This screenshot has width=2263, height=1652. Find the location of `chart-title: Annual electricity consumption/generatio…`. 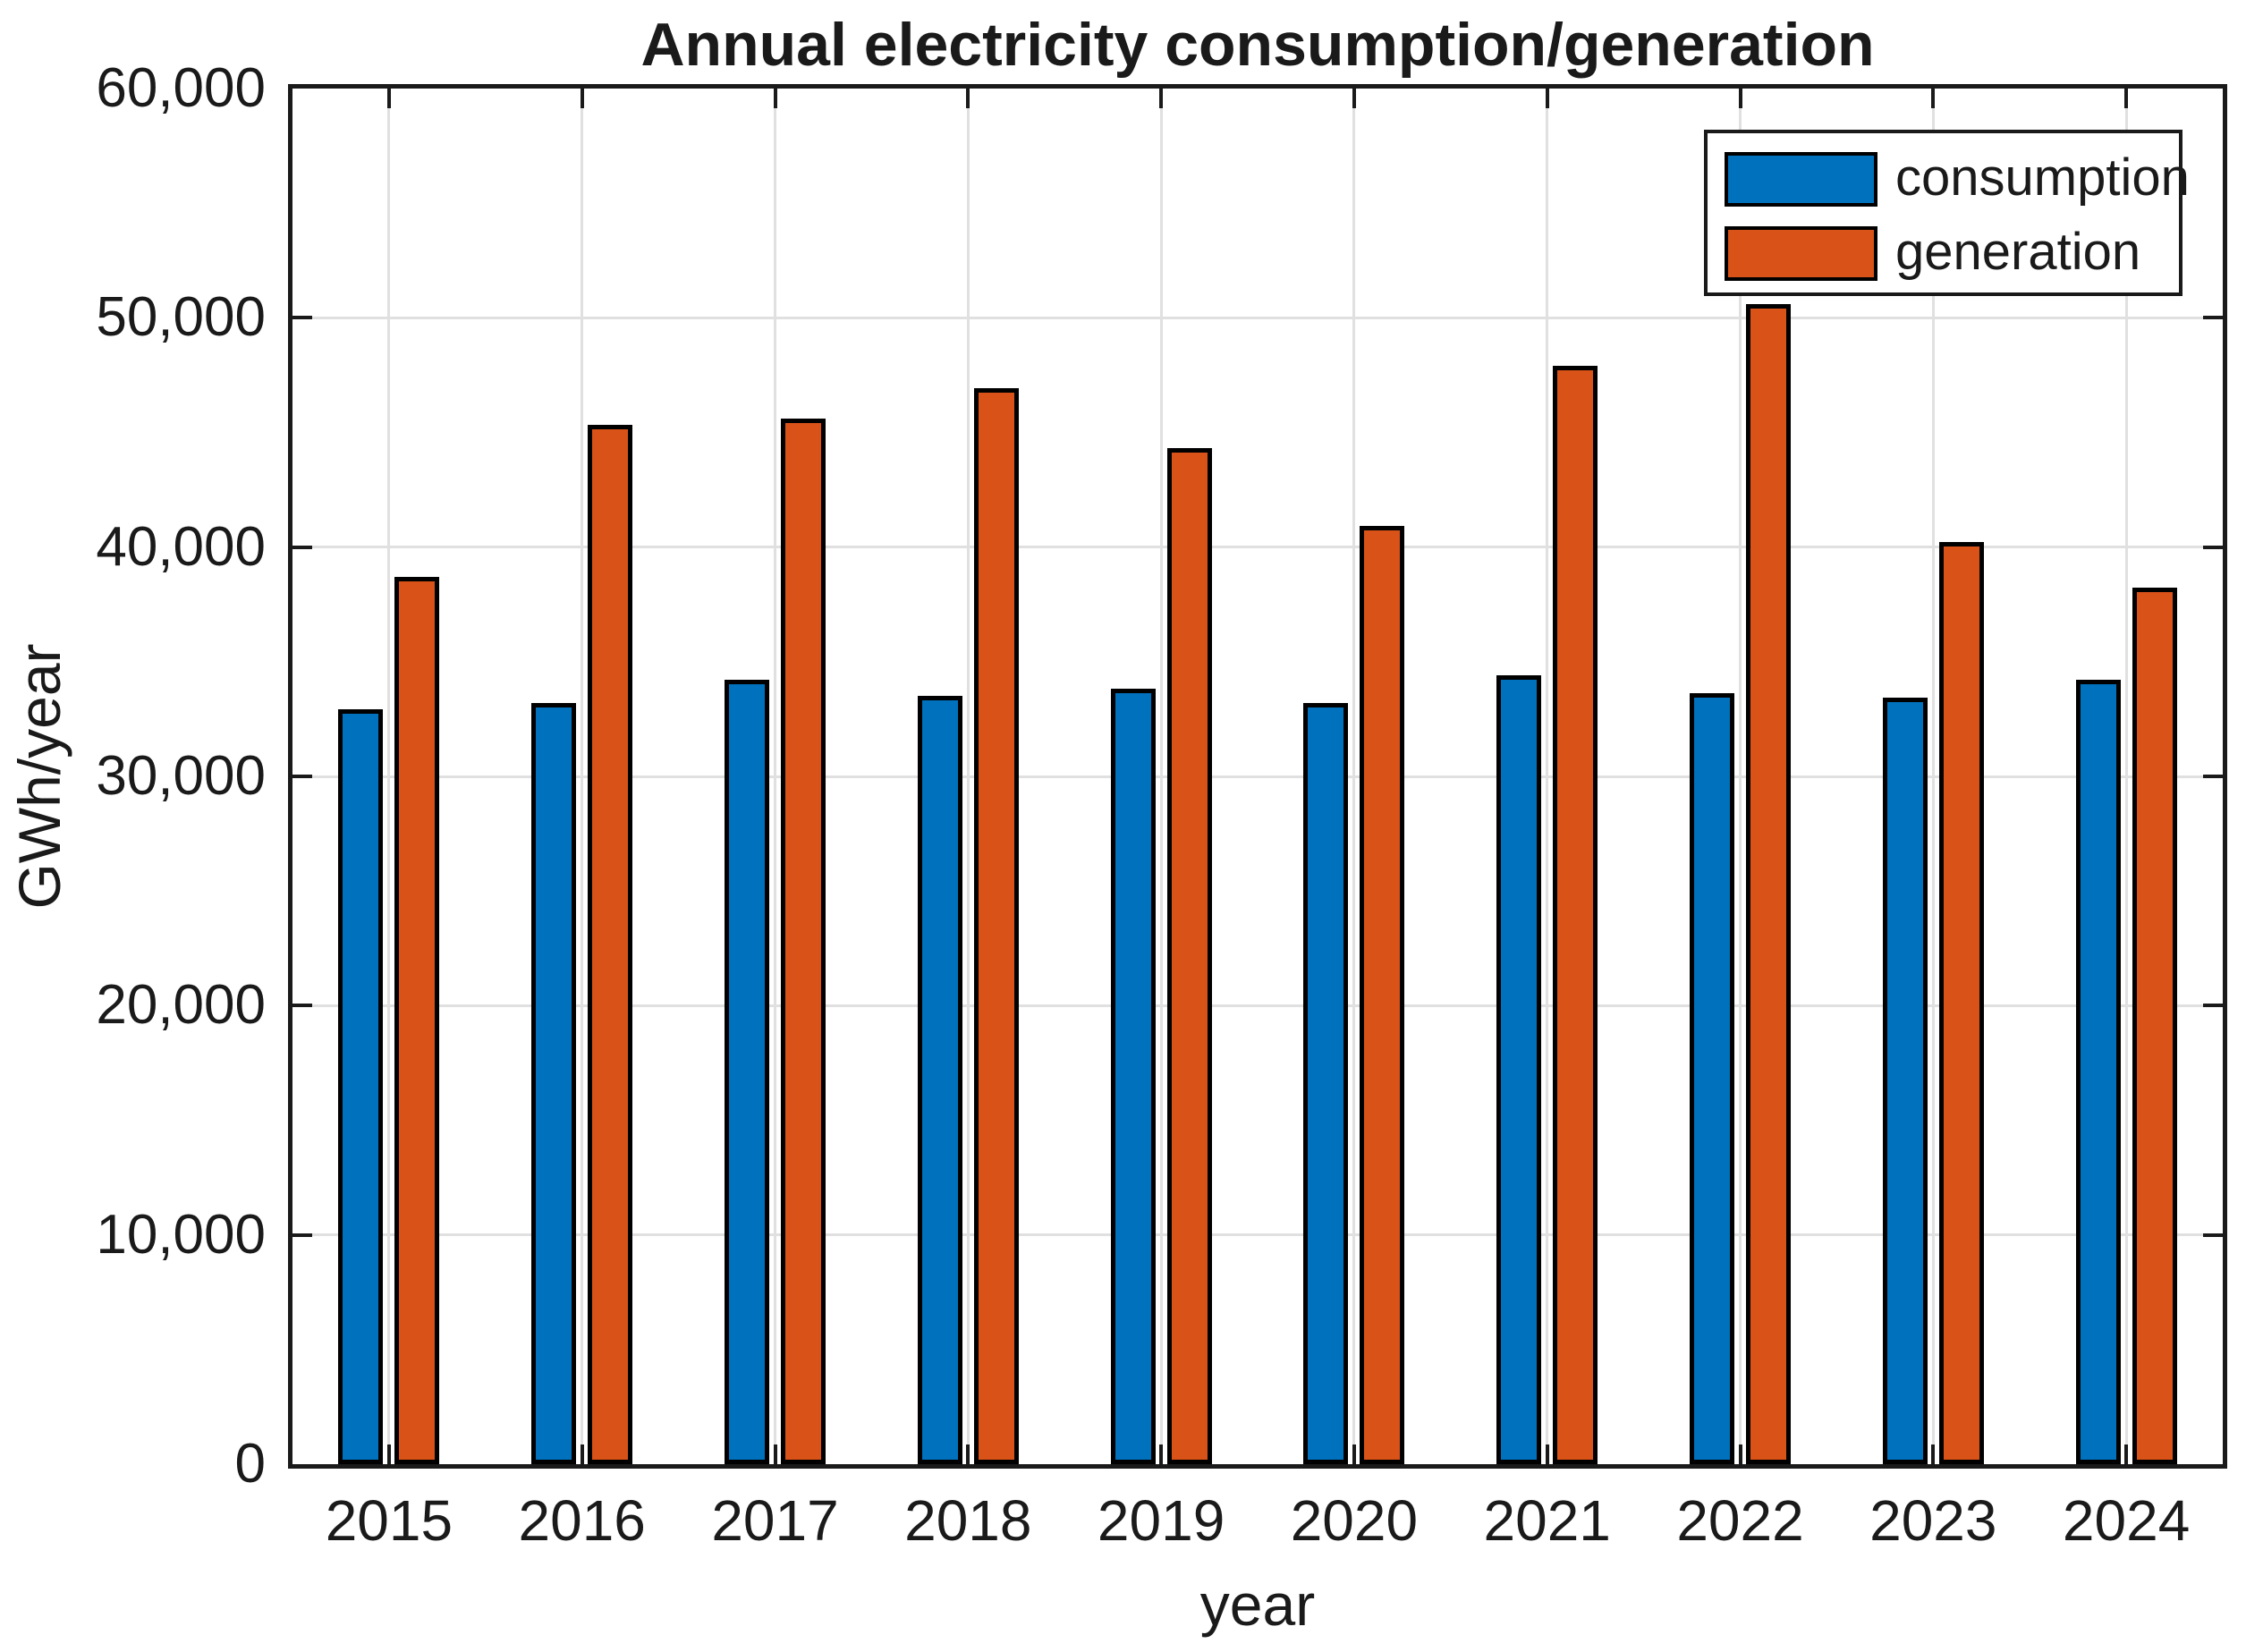

chart-title: Annual electricity consumption/generatio… is located at coordinates (1257, 45).